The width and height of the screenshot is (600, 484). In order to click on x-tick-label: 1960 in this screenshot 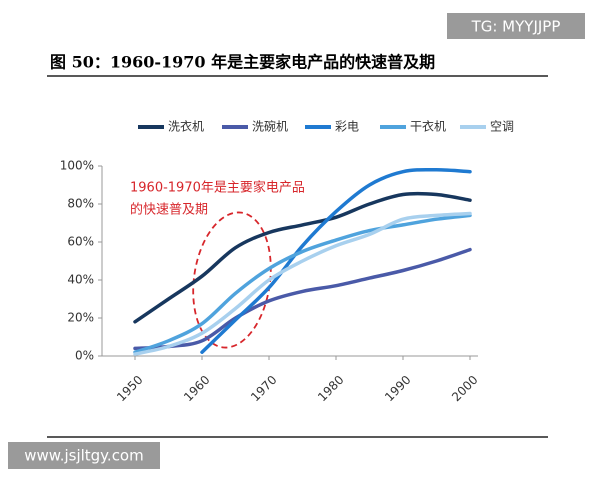, I will do `click(196, 388)`.